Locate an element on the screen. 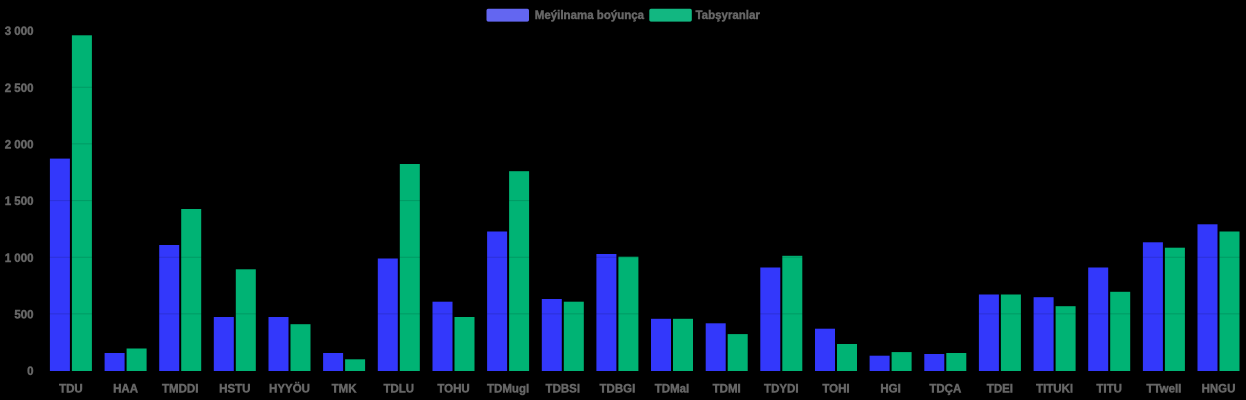 This screenshot has width=1246, height=400. svg-text: 2 500 is located at coordinates (19, 89).